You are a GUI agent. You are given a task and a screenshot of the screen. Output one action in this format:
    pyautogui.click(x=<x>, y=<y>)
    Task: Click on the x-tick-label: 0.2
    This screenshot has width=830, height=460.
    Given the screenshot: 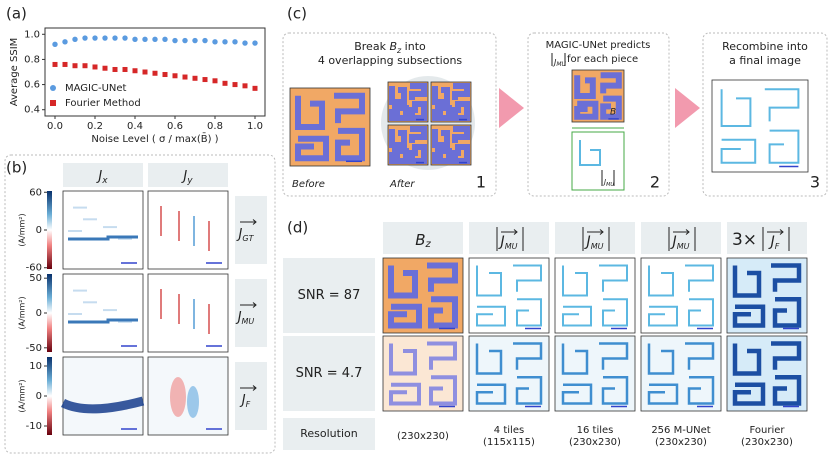 What is the action you would take?
    pyautogui.click(x=95, y=126)
    